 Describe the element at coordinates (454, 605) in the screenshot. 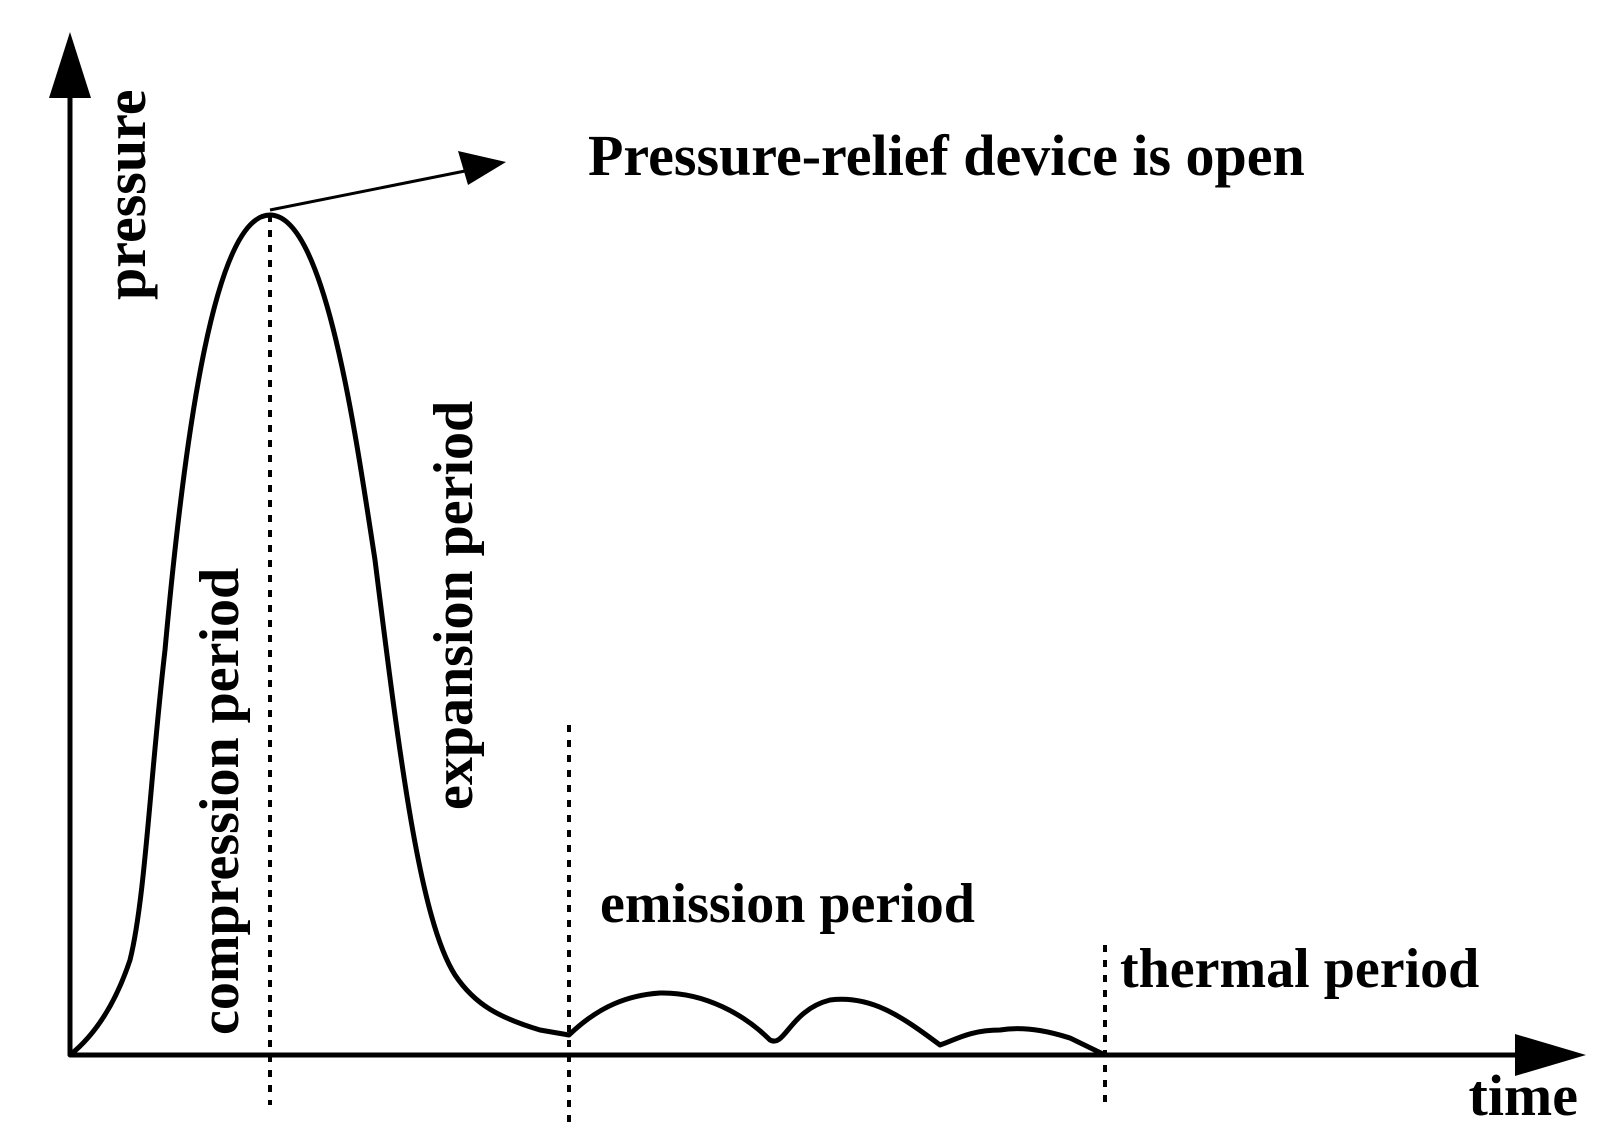

I see `expansion-period-label: expansion period` at that location.